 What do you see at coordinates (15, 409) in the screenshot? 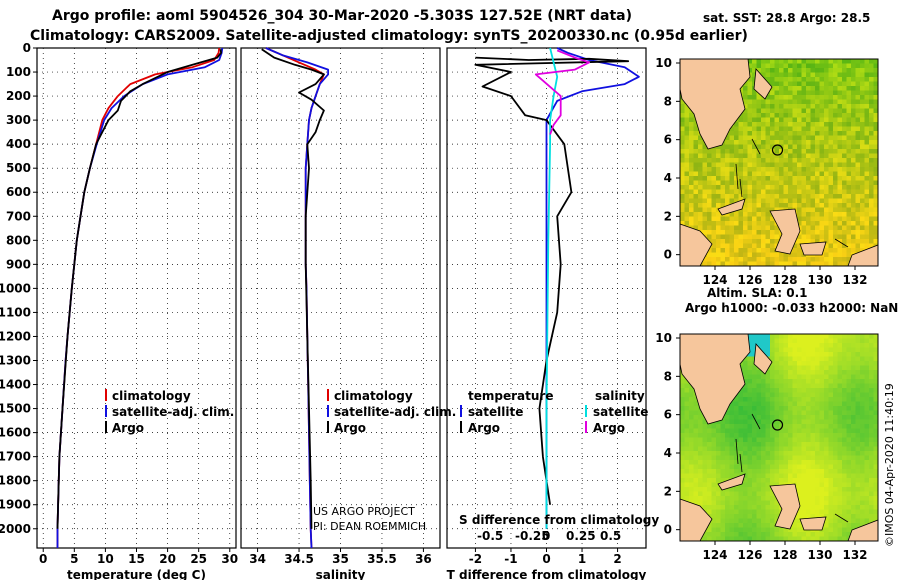
I see `y-tick-label: 1500` at bounding box center [15, 409].